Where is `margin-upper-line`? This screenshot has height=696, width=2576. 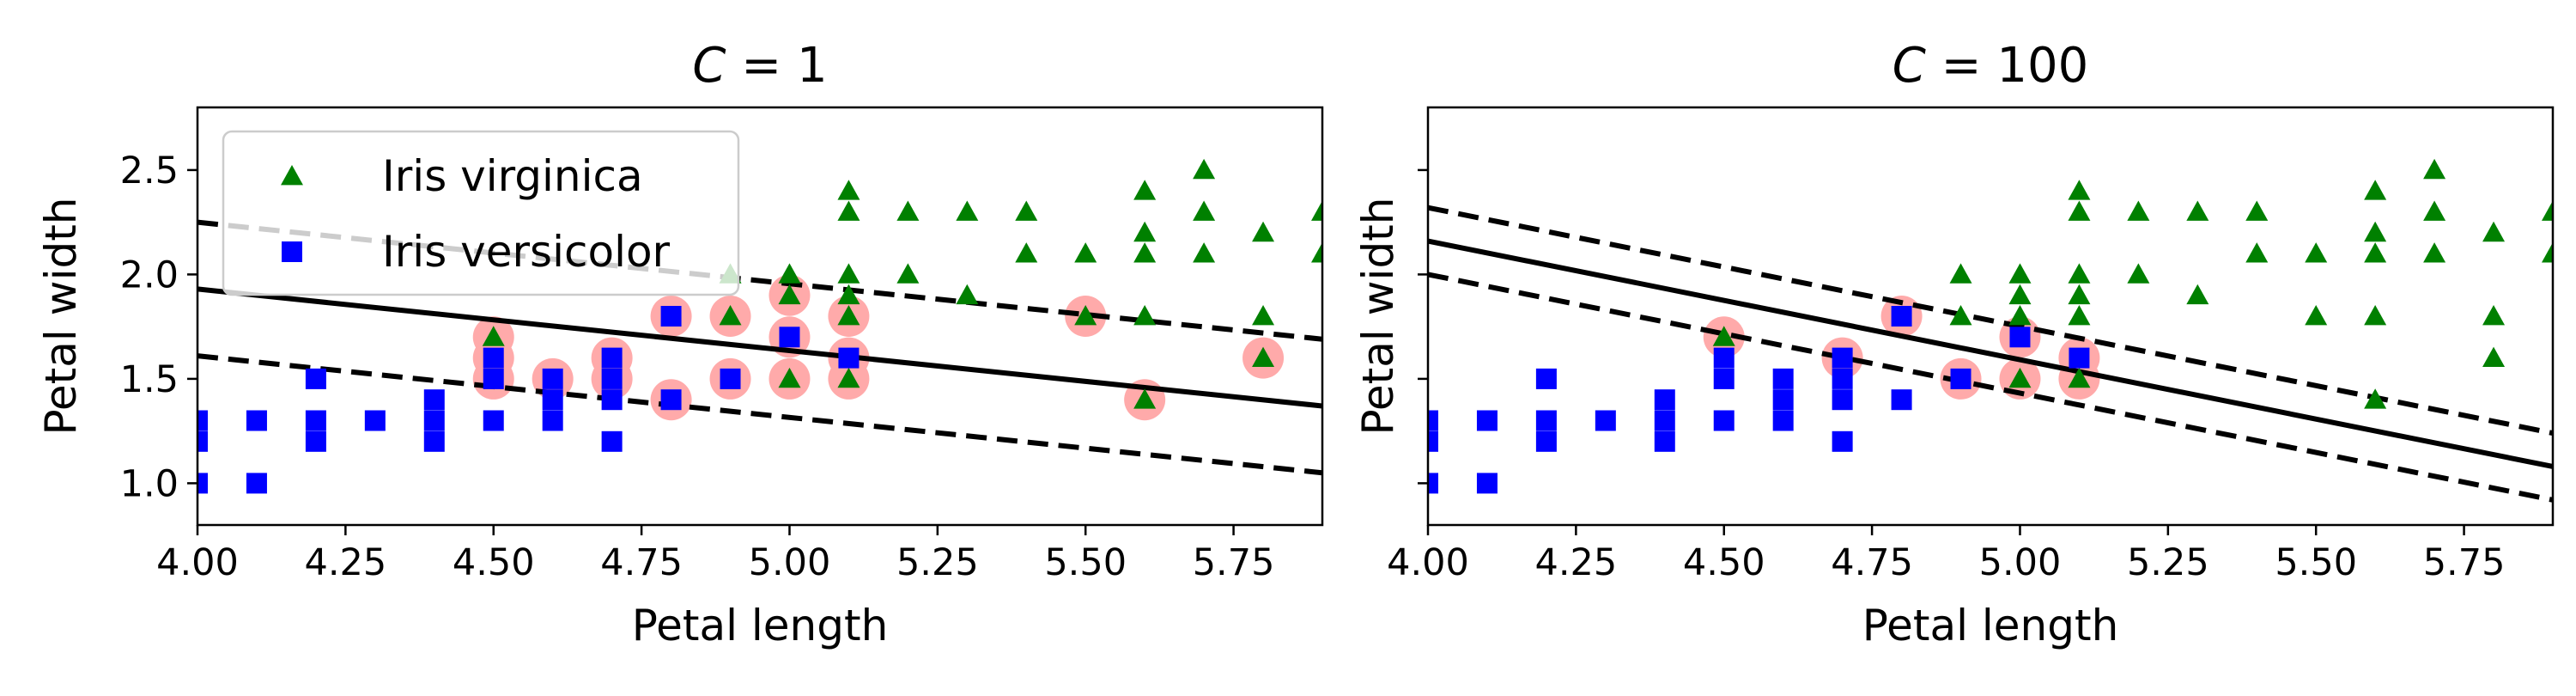
margin-upper-line is located at coordinates (1990, 321).